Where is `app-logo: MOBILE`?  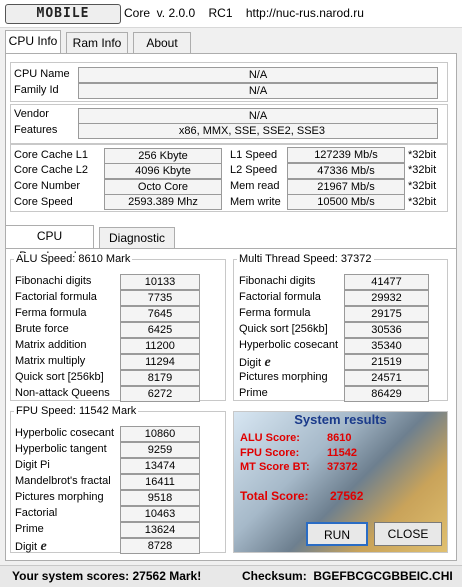
app-logo: MOBILE is located at coordinates (63, 14).